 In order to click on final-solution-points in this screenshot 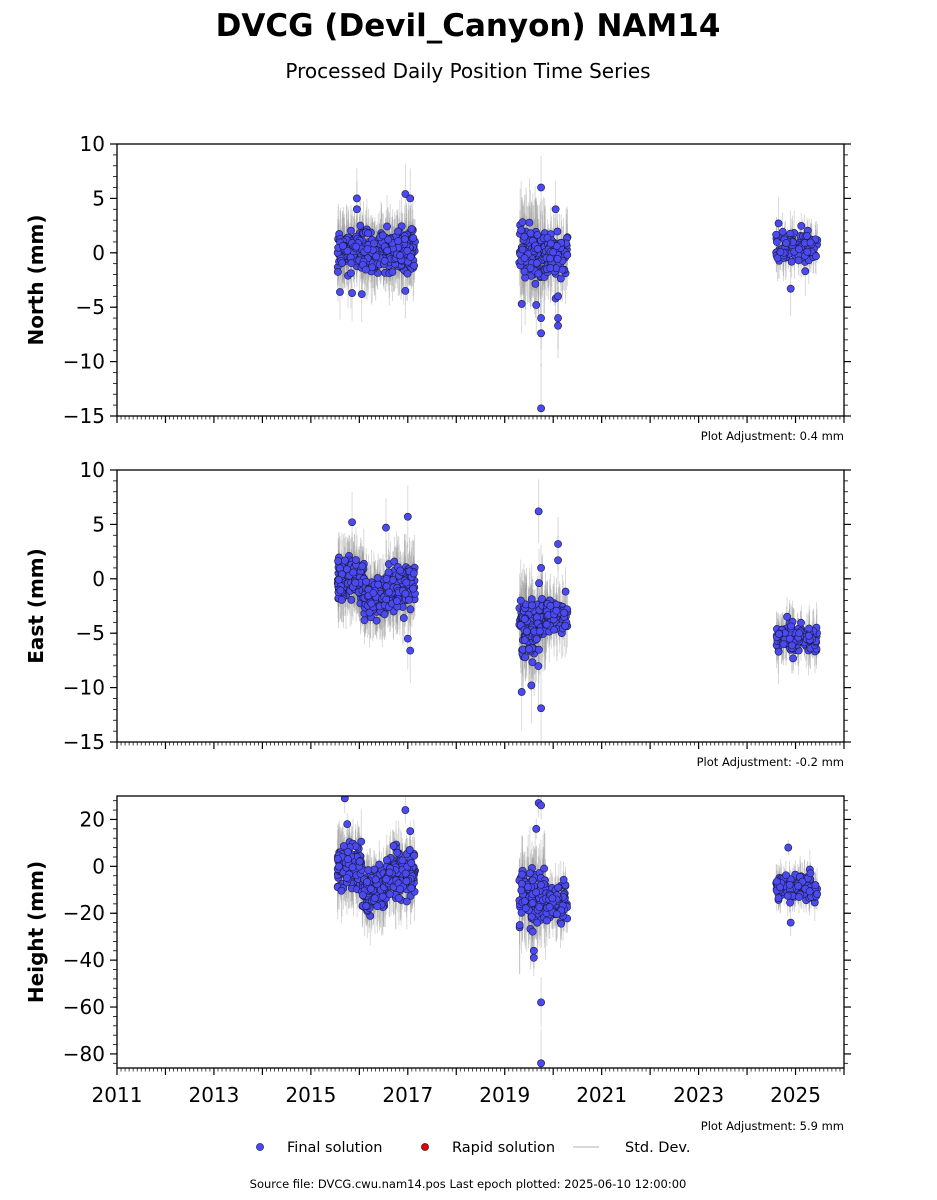, I will do `click(577, 298)`.